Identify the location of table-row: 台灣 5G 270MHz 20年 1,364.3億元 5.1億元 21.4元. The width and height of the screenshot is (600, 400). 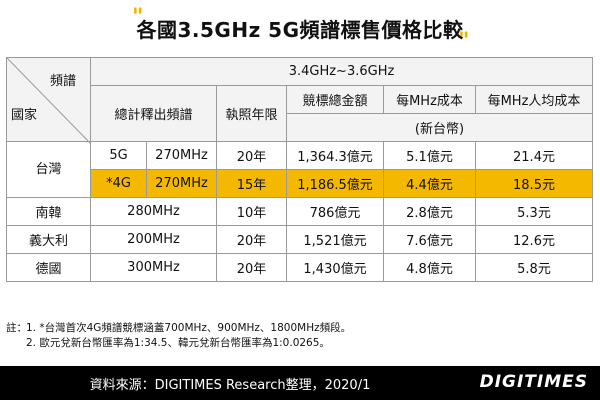
(299, 169).